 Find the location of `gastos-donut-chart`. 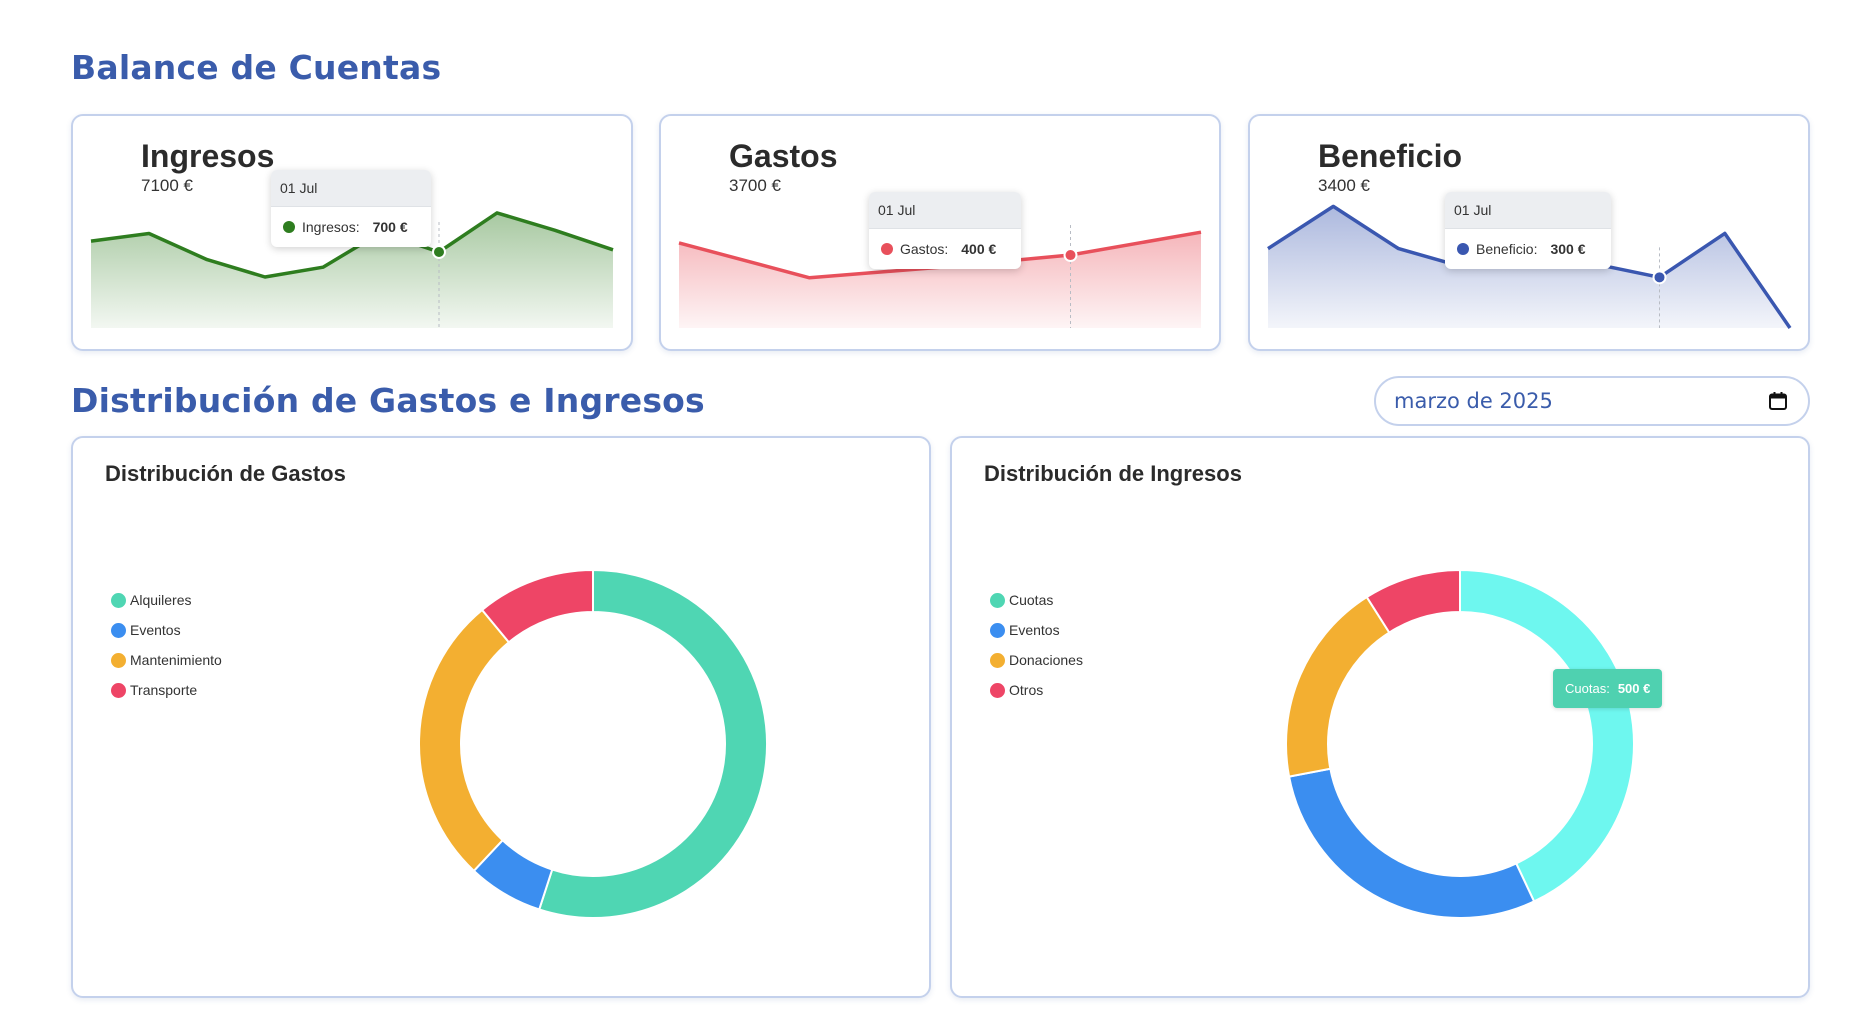

gastos-donut-chart is located at coordinates (593, 743).